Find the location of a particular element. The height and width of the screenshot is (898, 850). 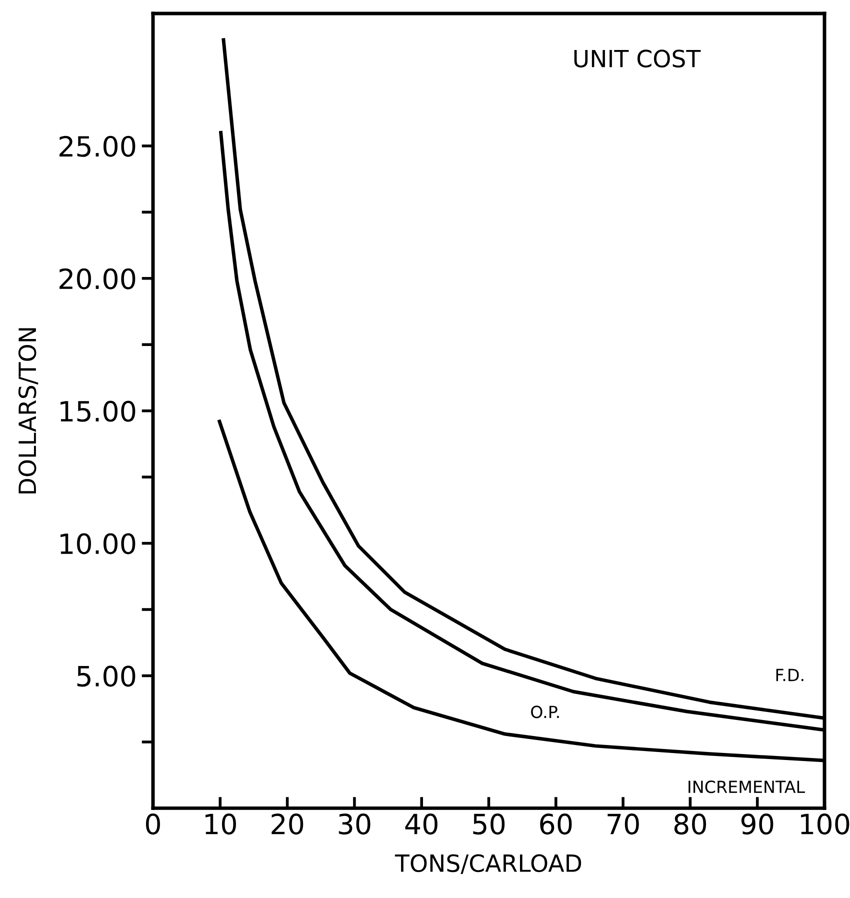

x-tick-label: 10 is located at coordinates (221, 824).